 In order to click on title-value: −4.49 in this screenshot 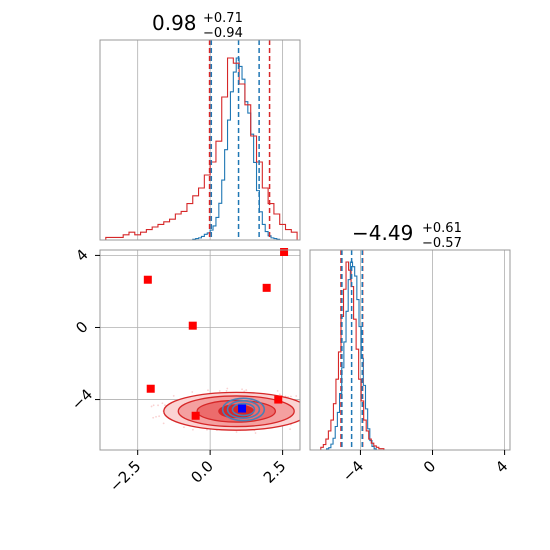, I will do `click(382, 233)`.